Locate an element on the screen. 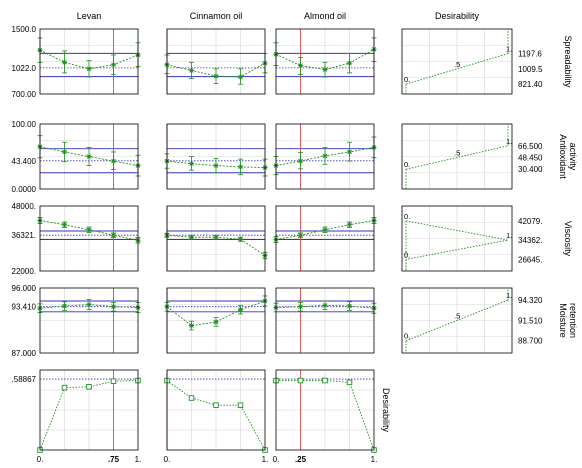 This screenshot has height=468, width=582. y-tick-label: 100.00 is located at coordinates (24, 124).